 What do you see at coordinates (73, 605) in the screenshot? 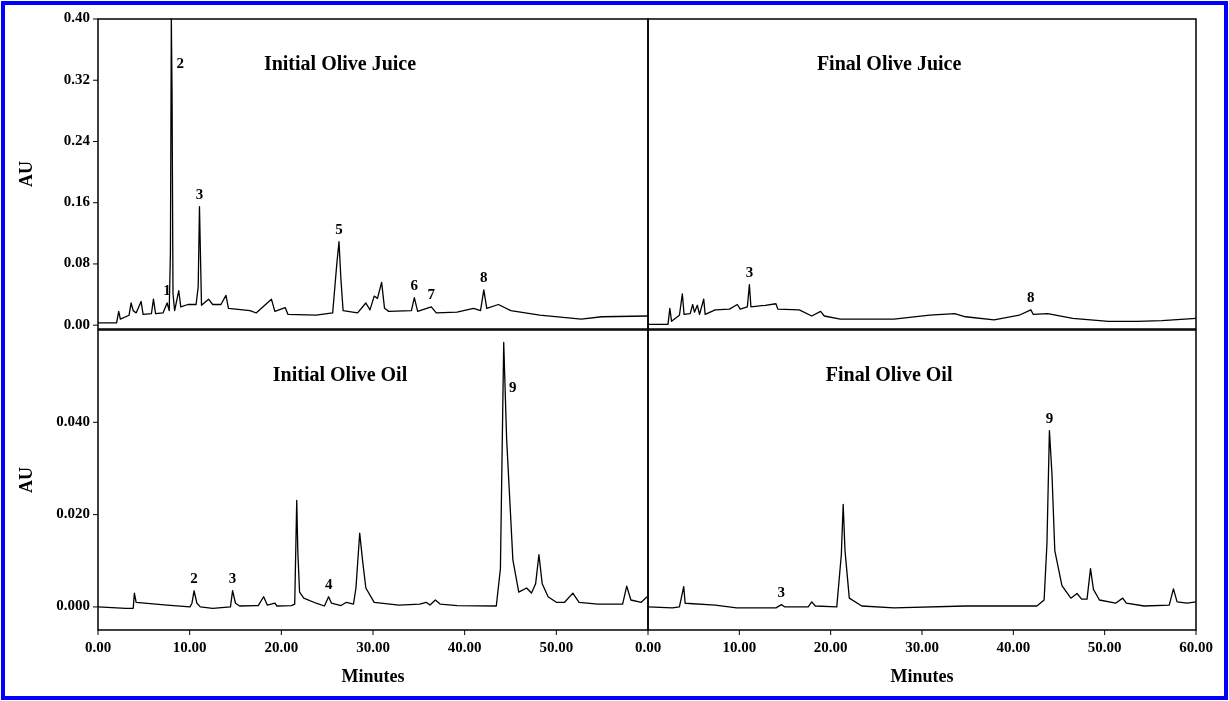
I see `y-tick-label: 0.000` at bounding box center [73, 605].